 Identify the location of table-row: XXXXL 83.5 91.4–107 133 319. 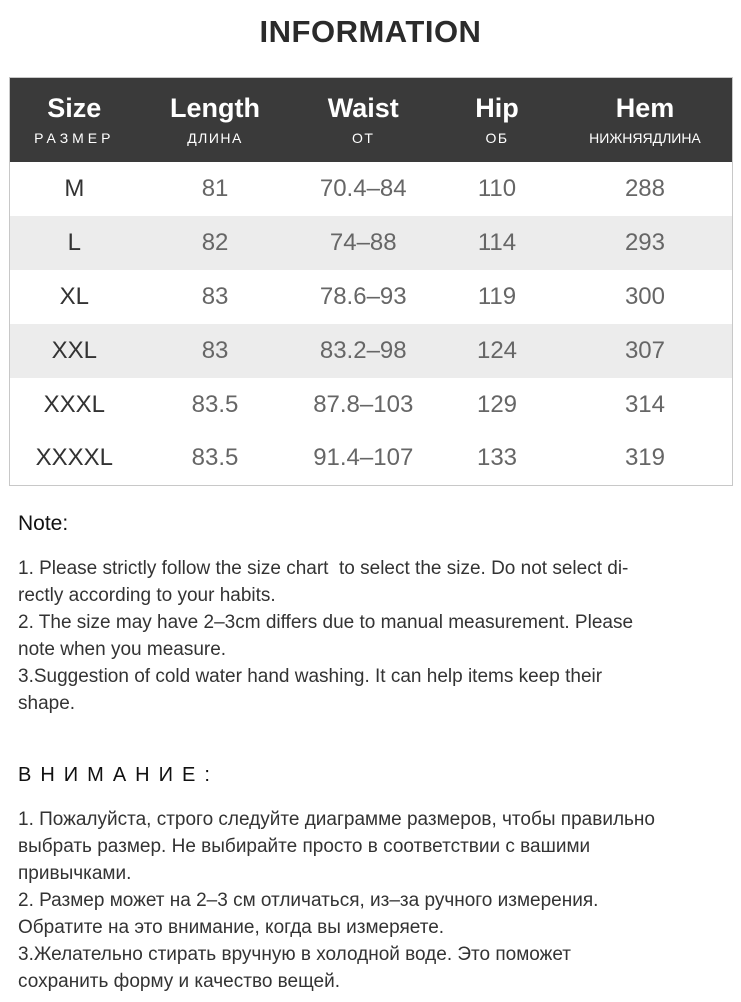
(370, 458).